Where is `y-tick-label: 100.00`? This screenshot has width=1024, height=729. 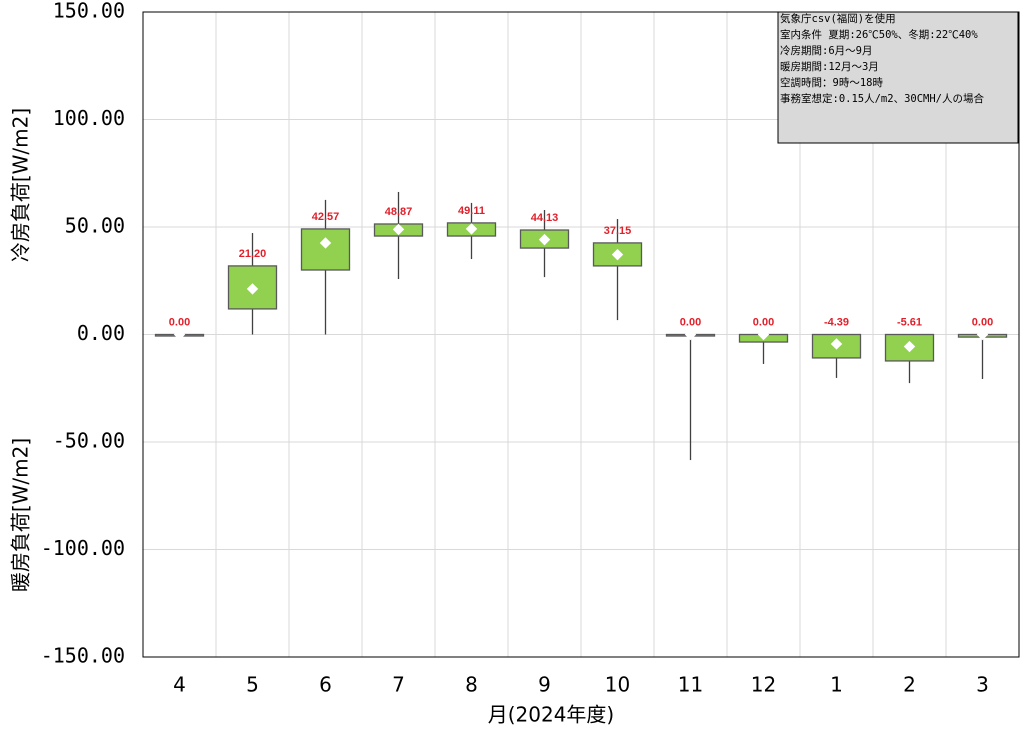
y-tick-label: 100.00 is located at coordinates (89, 118).